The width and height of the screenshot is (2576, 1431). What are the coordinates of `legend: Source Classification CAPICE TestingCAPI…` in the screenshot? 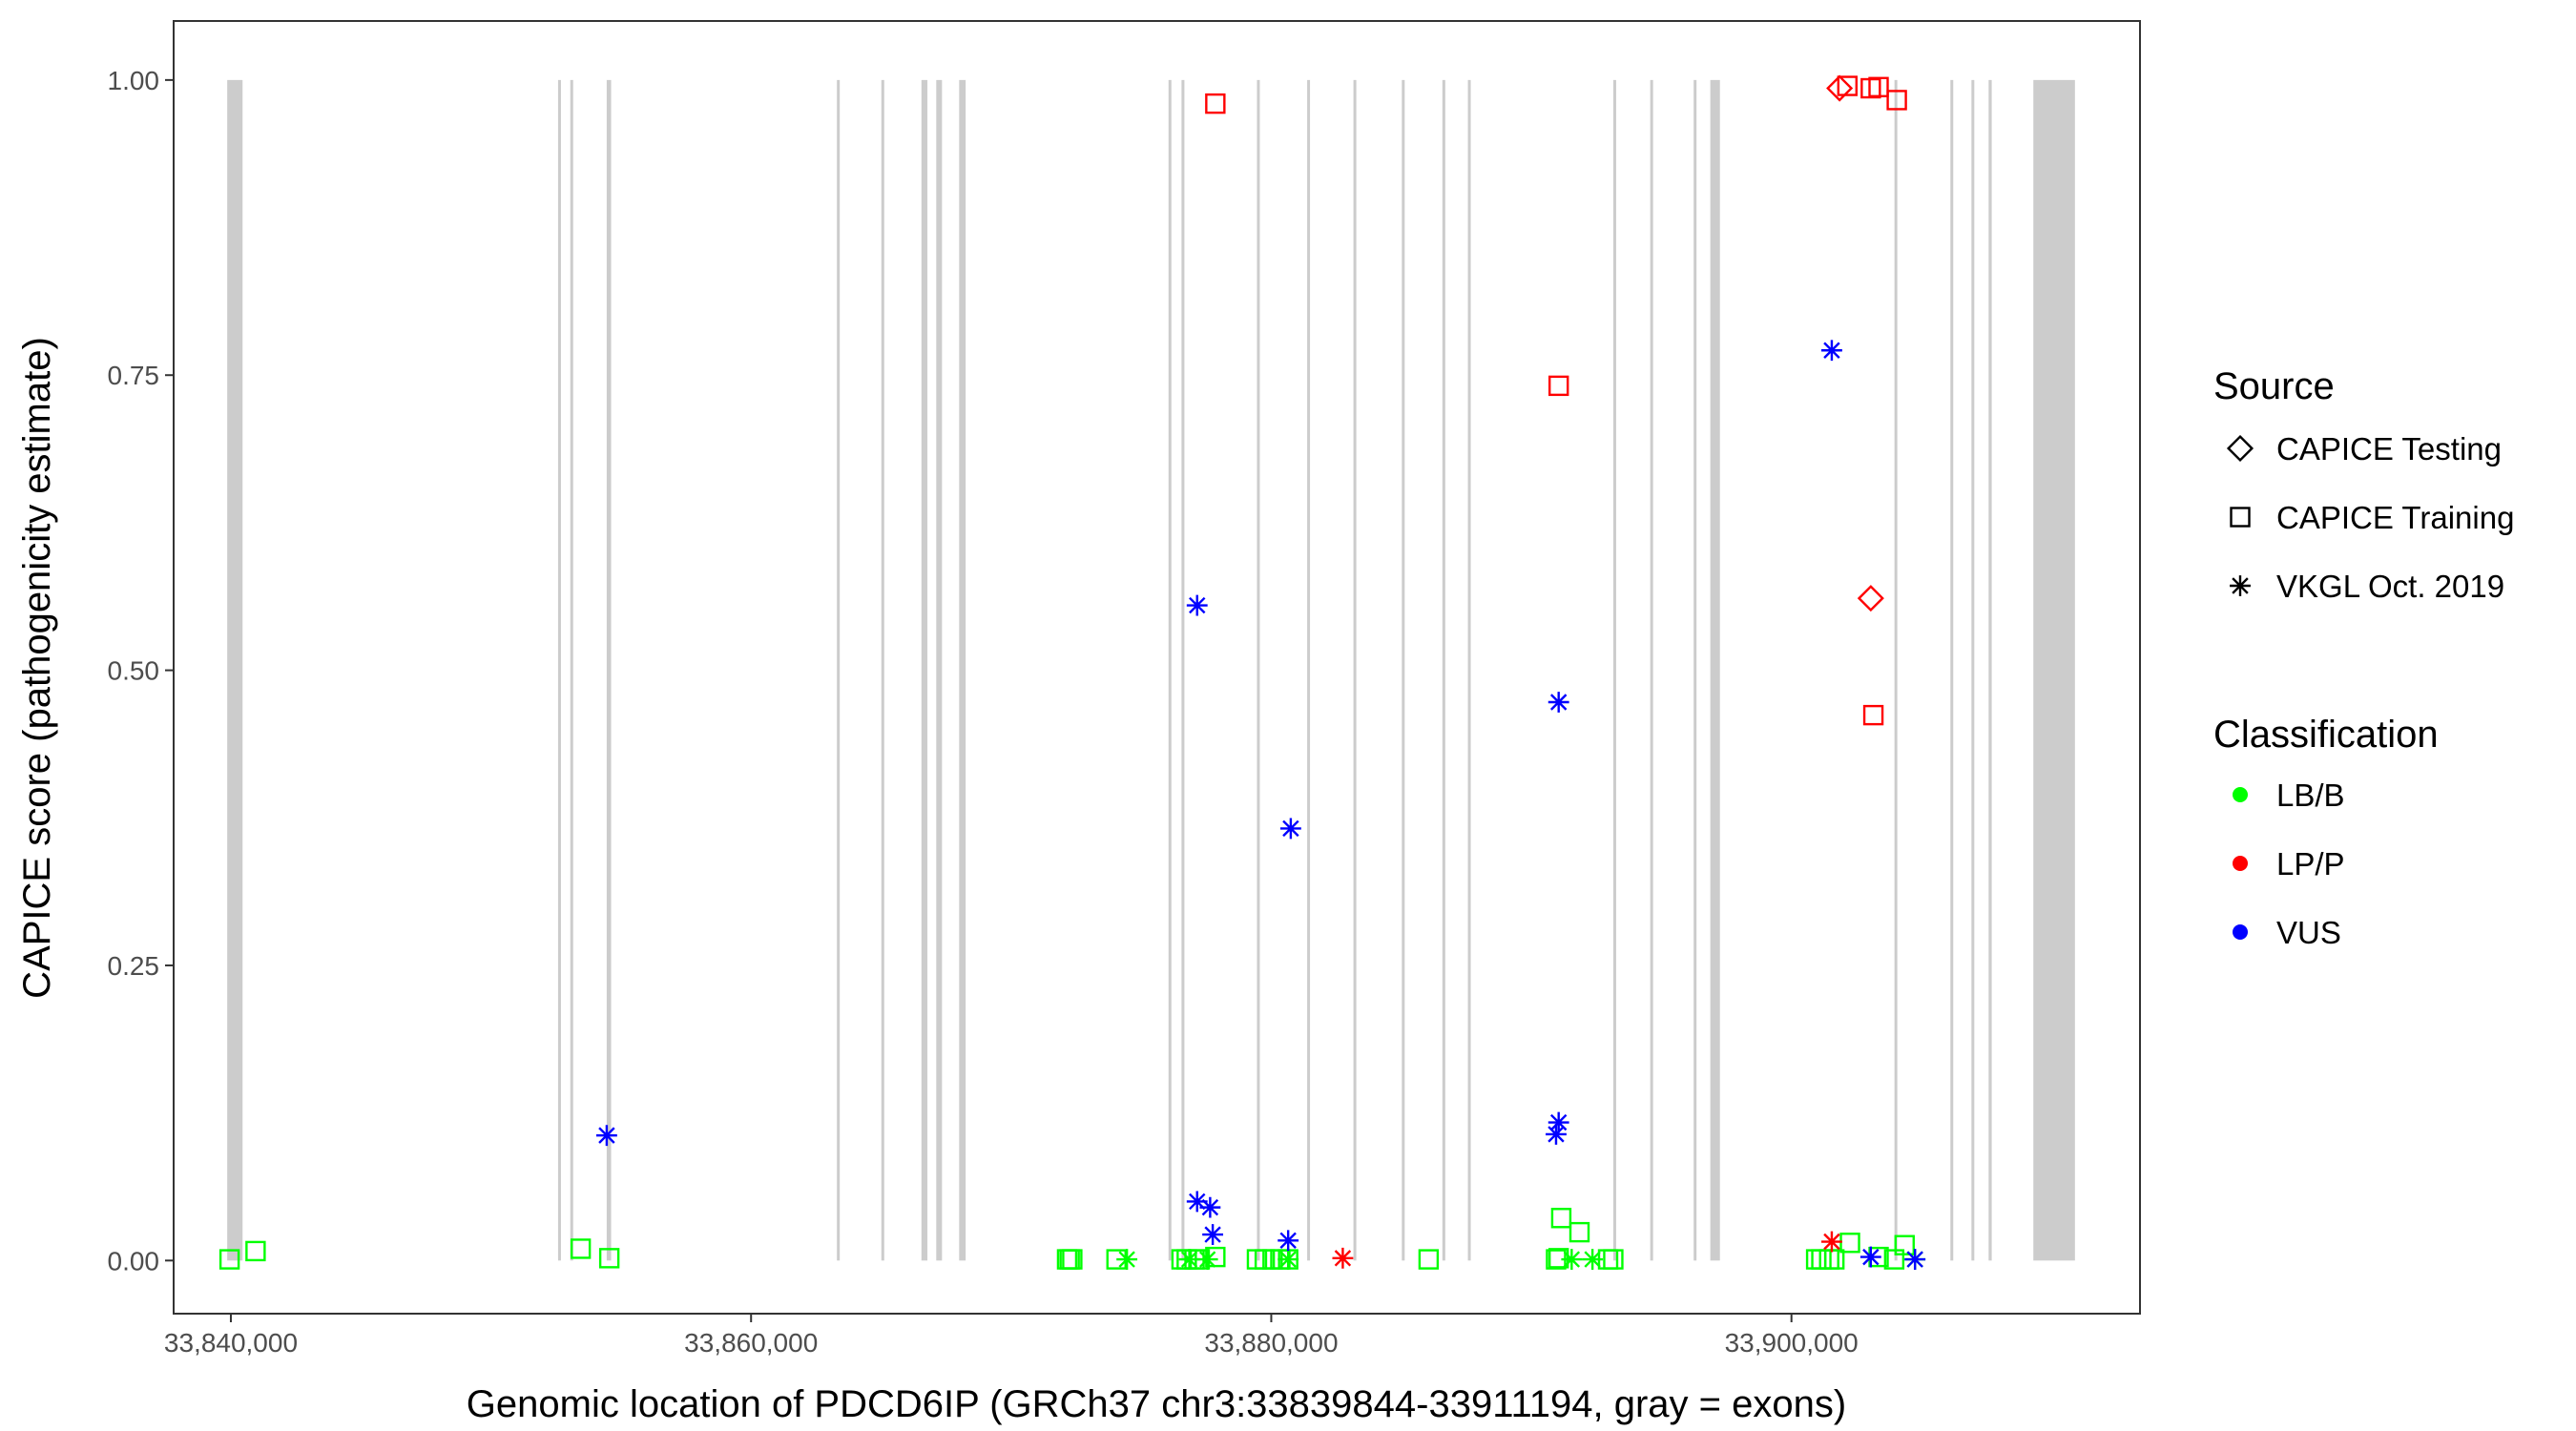 It's located at (2363, 657).